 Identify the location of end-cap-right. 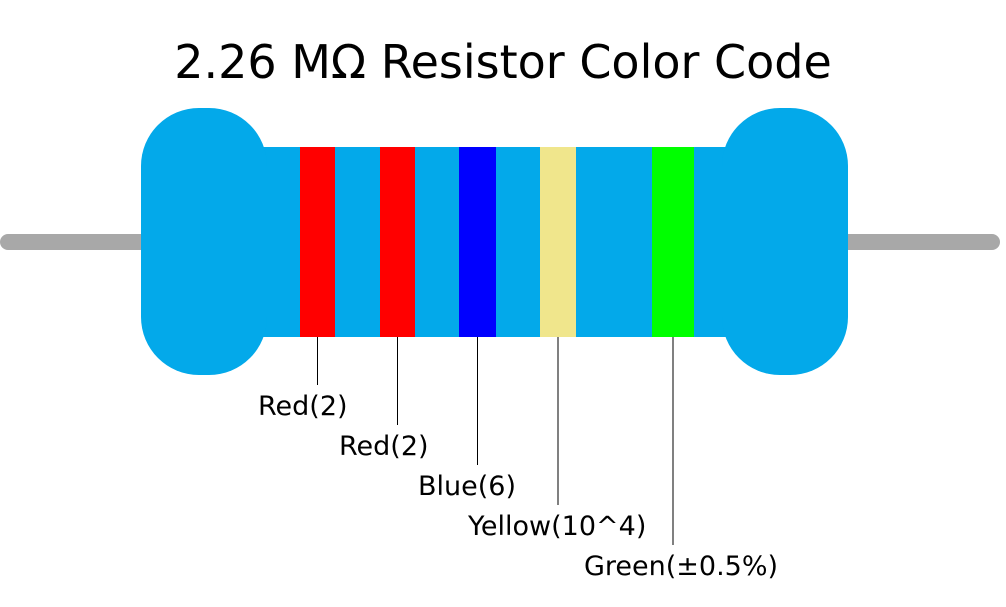
(785, 241).